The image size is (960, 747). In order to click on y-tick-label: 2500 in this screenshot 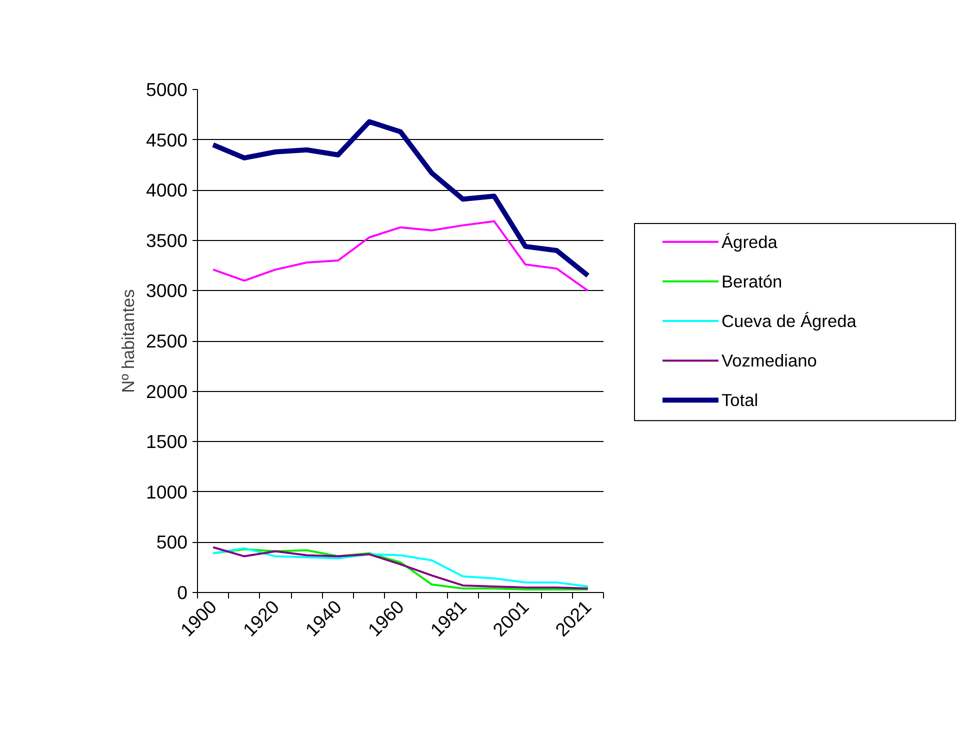, I will do `click(167, 341)`.